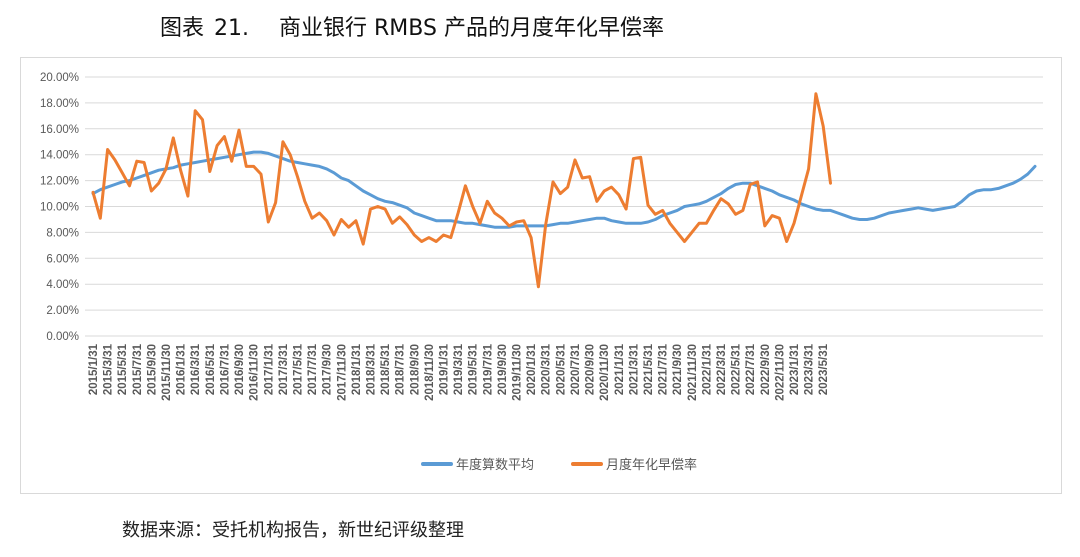  I want to click on x-tick-label: 2022/7/31, so click(751, 369).